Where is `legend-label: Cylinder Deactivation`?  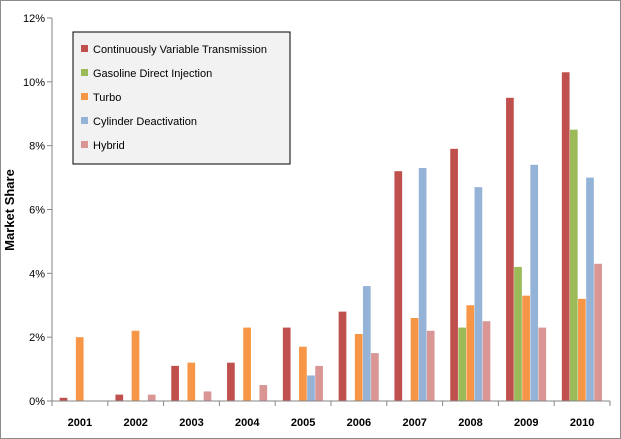 legend-label: Cylinder Deactivation is located at coordinates (145, 122).